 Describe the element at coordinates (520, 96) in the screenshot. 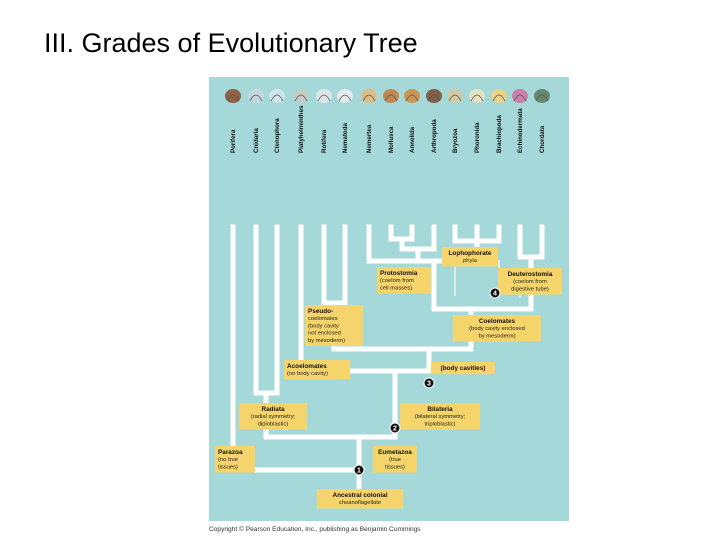

I see `animal-icon-echinodermata` at that location.